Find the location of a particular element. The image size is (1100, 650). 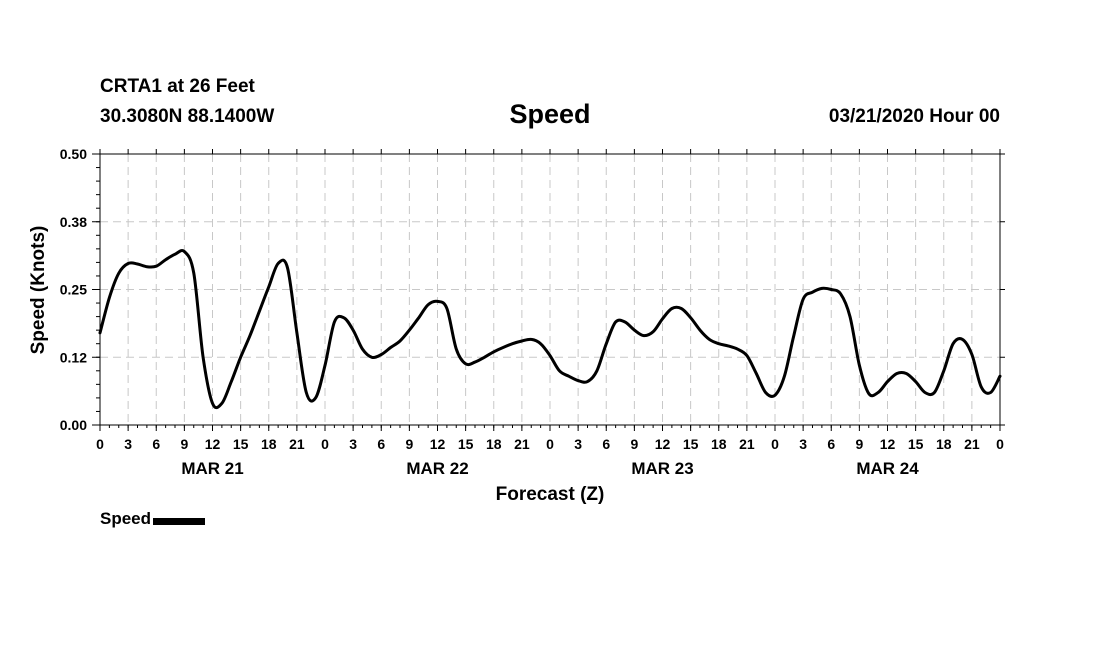

x-axis-label: Forecast (Z) is located at coordinates (550, 494).